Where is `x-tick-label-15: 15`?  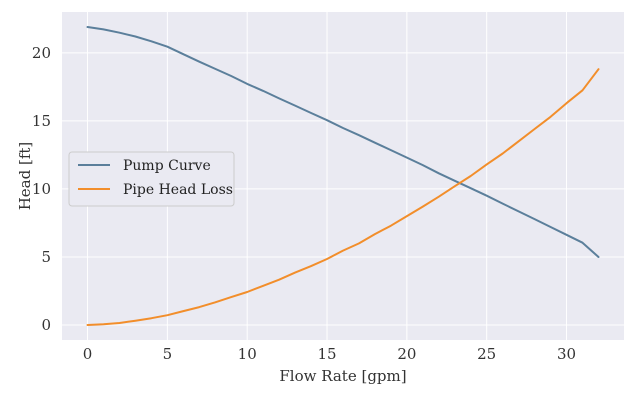 x-tick-label-15: 15 is located at coordinates (326, 354).